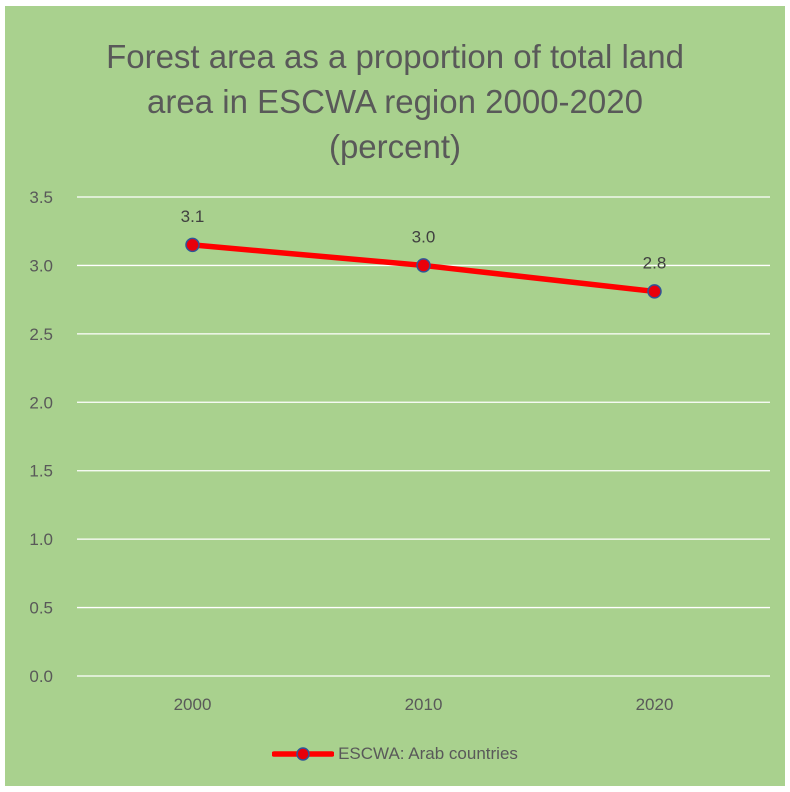  Describe the element at coordinates (41, 265) in the screenshot. I see `y-tick-label: 3.0` at that location.